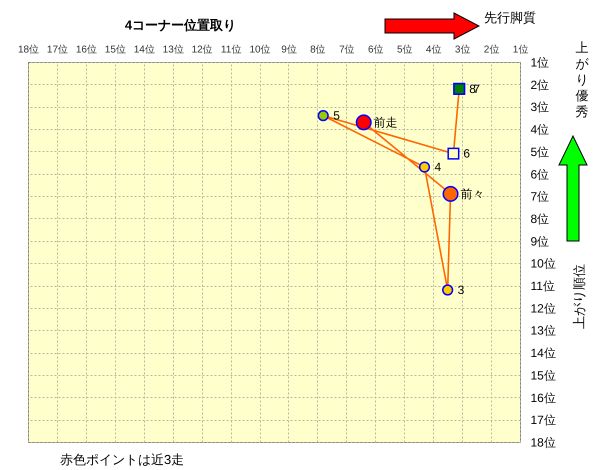 Image resolution: width=603 pixels, height=470 pixels. What do you see at coordinates (582, 80) in the screenshot?
I see `text: 上がり優秀` at bounding box center [582, 80].